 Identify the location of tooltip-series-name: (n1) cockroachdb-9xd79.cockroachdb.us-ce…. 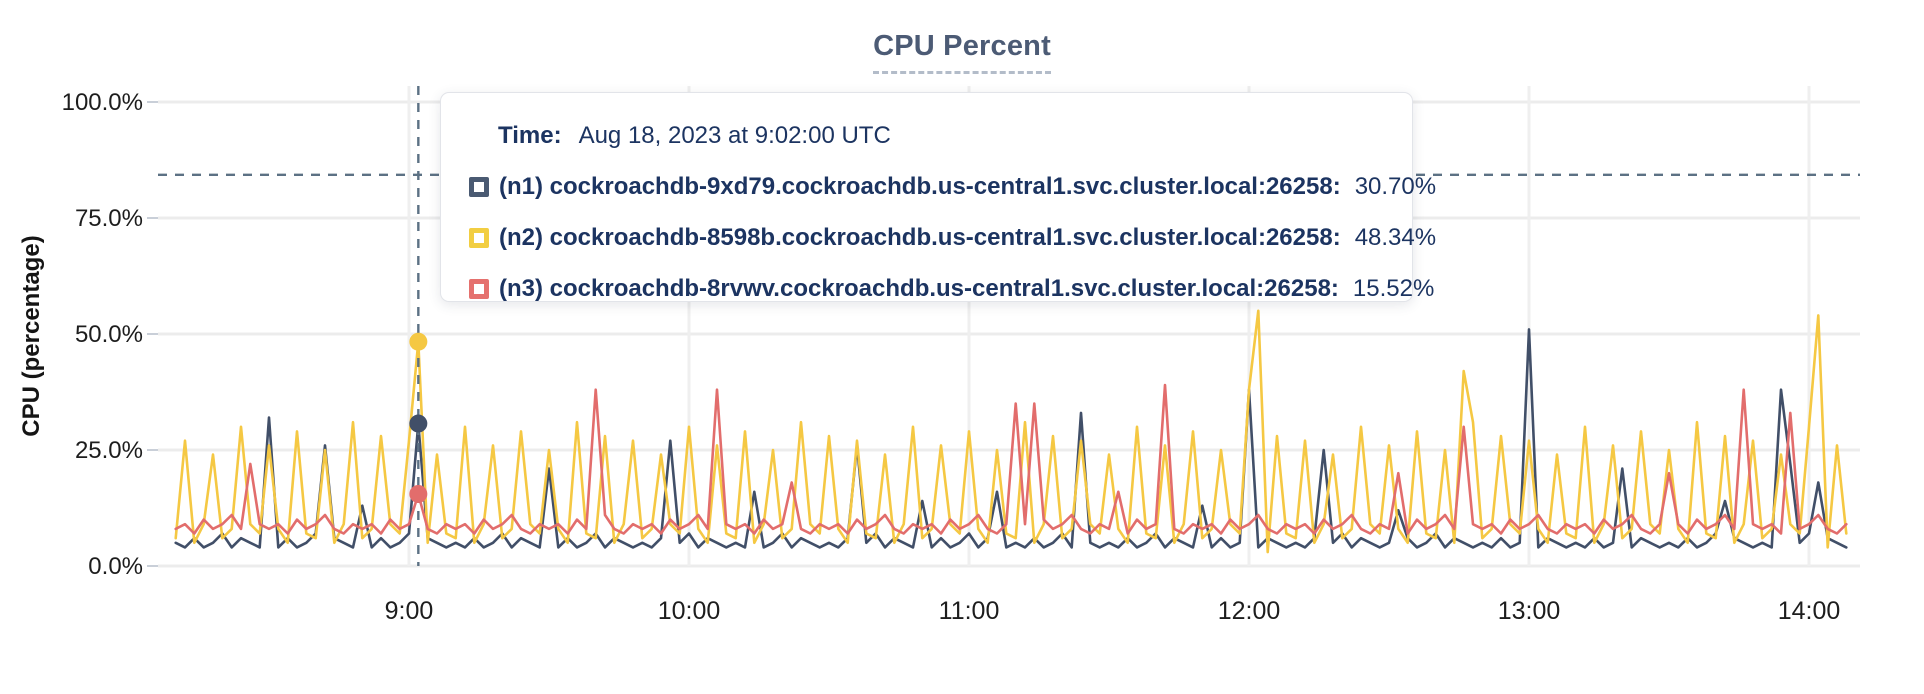
(920, 186).